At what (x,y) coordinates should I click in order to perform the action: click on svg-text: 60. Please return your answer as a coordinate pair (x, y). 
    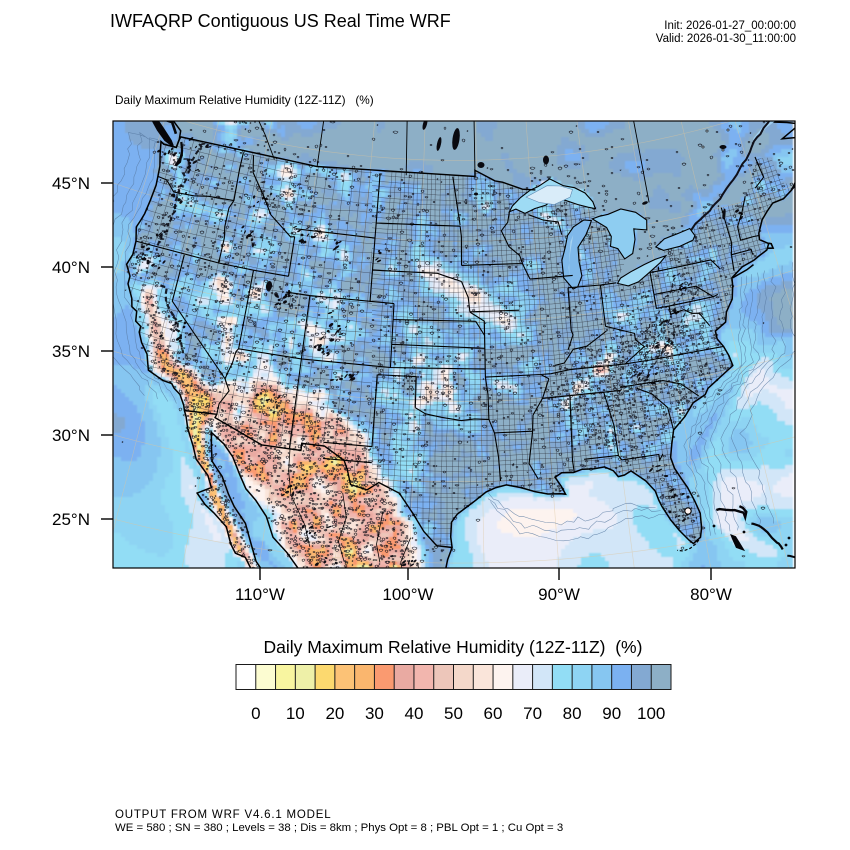
    Looking at the image, I should click on (493, 713).